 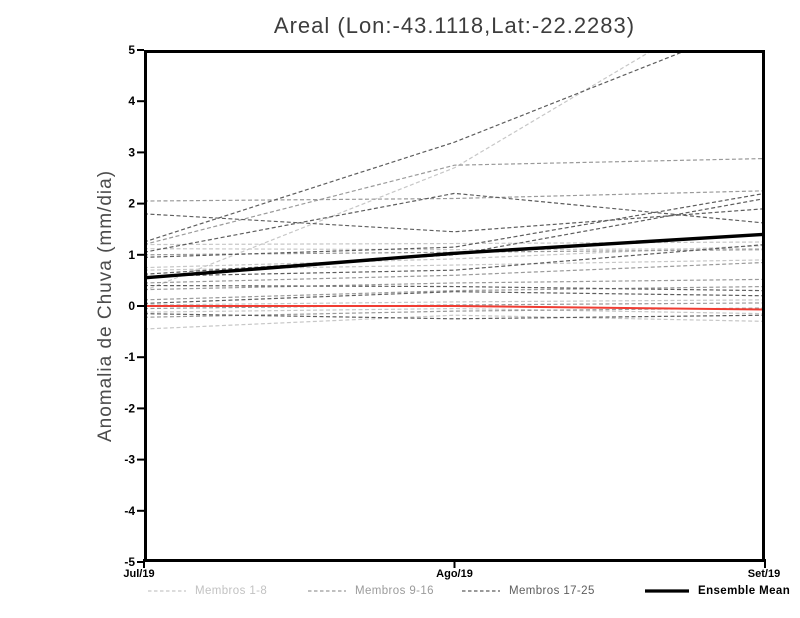 I want to click on y-tick-label: 3, so click(x=131, y=152).